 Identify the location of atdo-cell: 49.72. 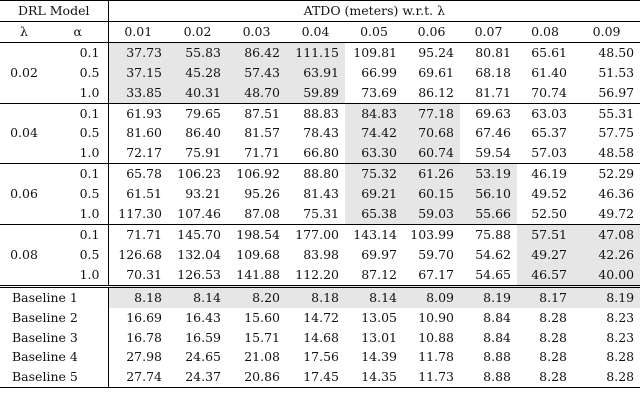
(616, 214).